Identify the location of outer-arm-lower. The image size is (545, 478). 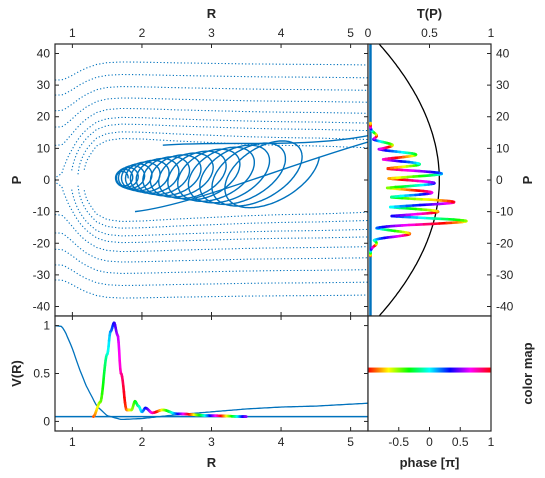
(251, 177).